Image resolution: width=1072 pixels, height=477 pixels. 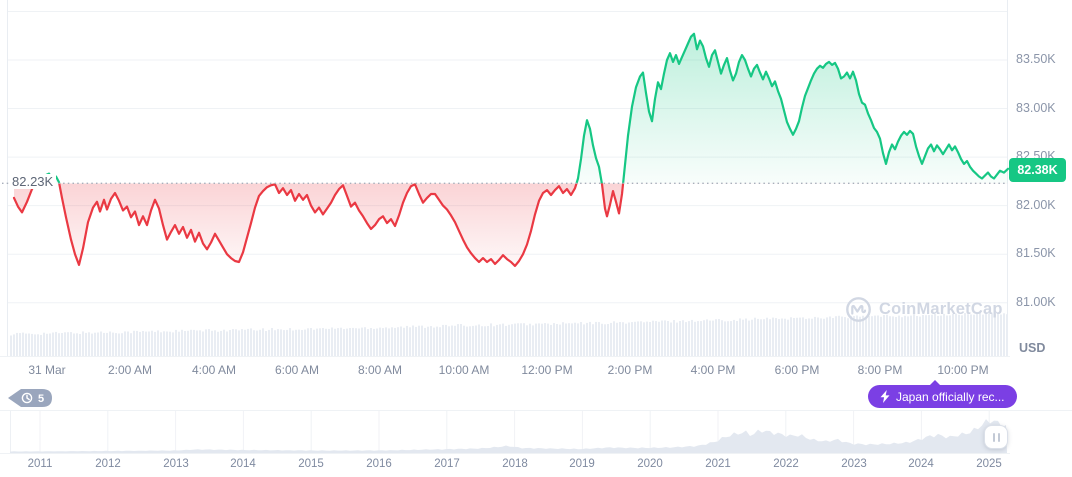 What do you see at coordinates (464, 370) in the screenshot?
I see `x-axis-label: 10:00 AM` at bounding box center [464, 370].